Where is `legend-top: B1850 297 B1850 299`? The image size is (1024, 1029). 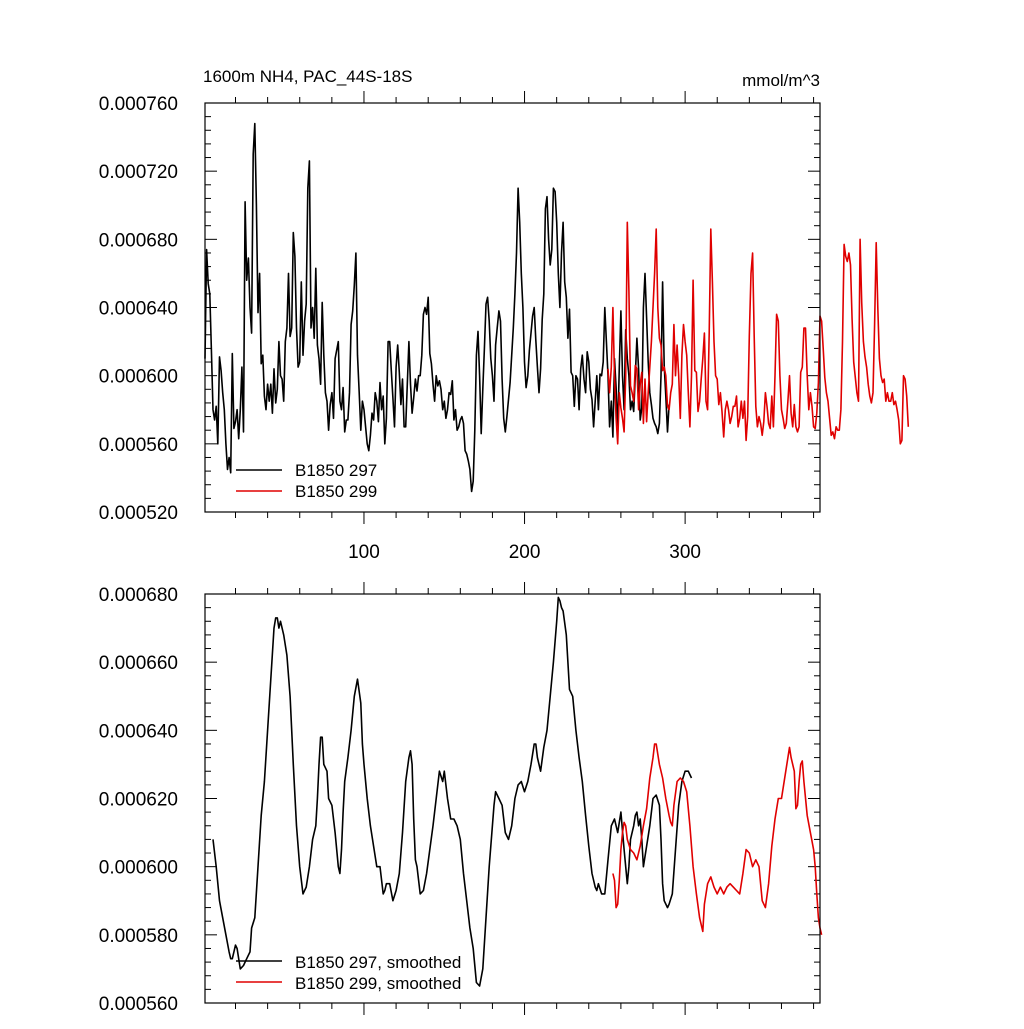
legend-top: B1850 297 B1850 299 is located at coordinates (306, 481).